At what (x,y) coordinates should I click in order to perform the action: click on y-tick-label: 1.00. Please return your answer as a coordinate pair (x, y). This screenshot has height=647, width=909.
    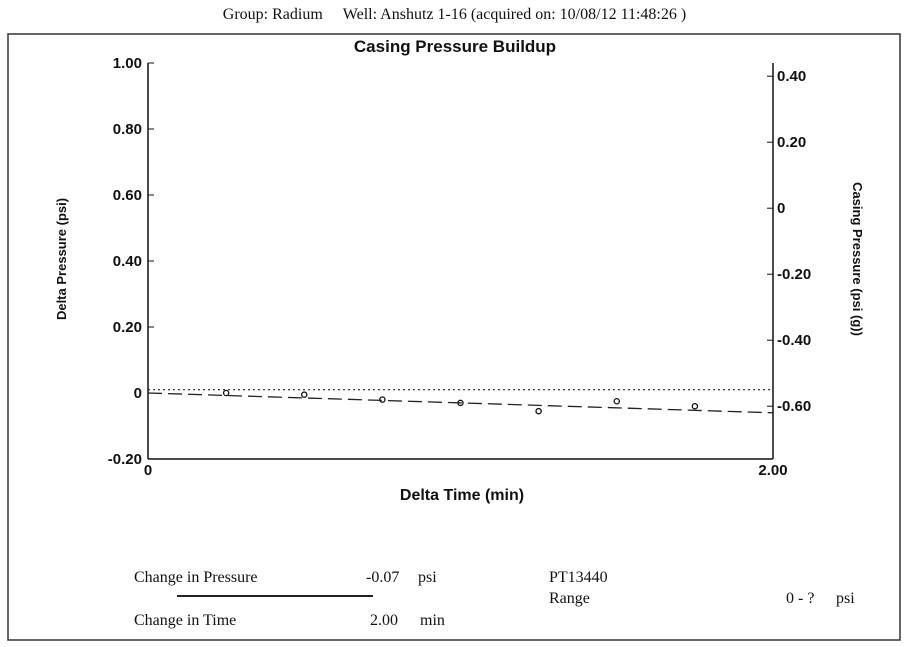
    Looking at the image, I should click on (127, 63).